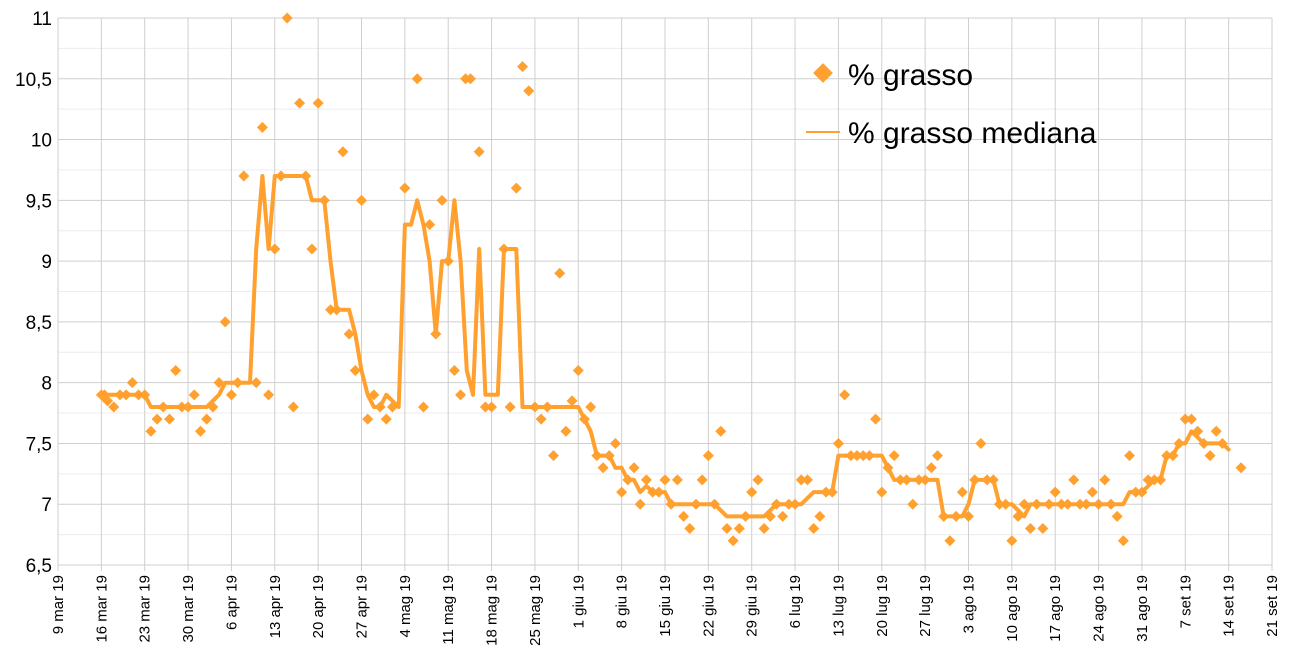  What do you see at coordinates (795, 601) in the screenshot?
I see `x-tick-label: 6 lug 19` at bounding box center [795, 601].